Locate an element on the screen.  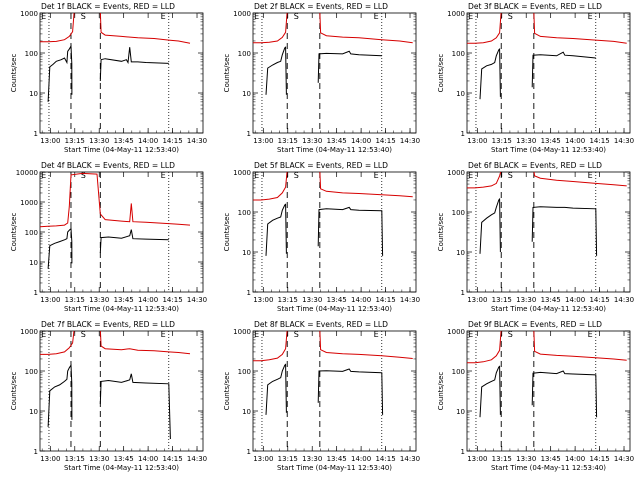
panel-title: Det 4f BLACK = Events, RED = LLD is located at coordinates (108, 165).